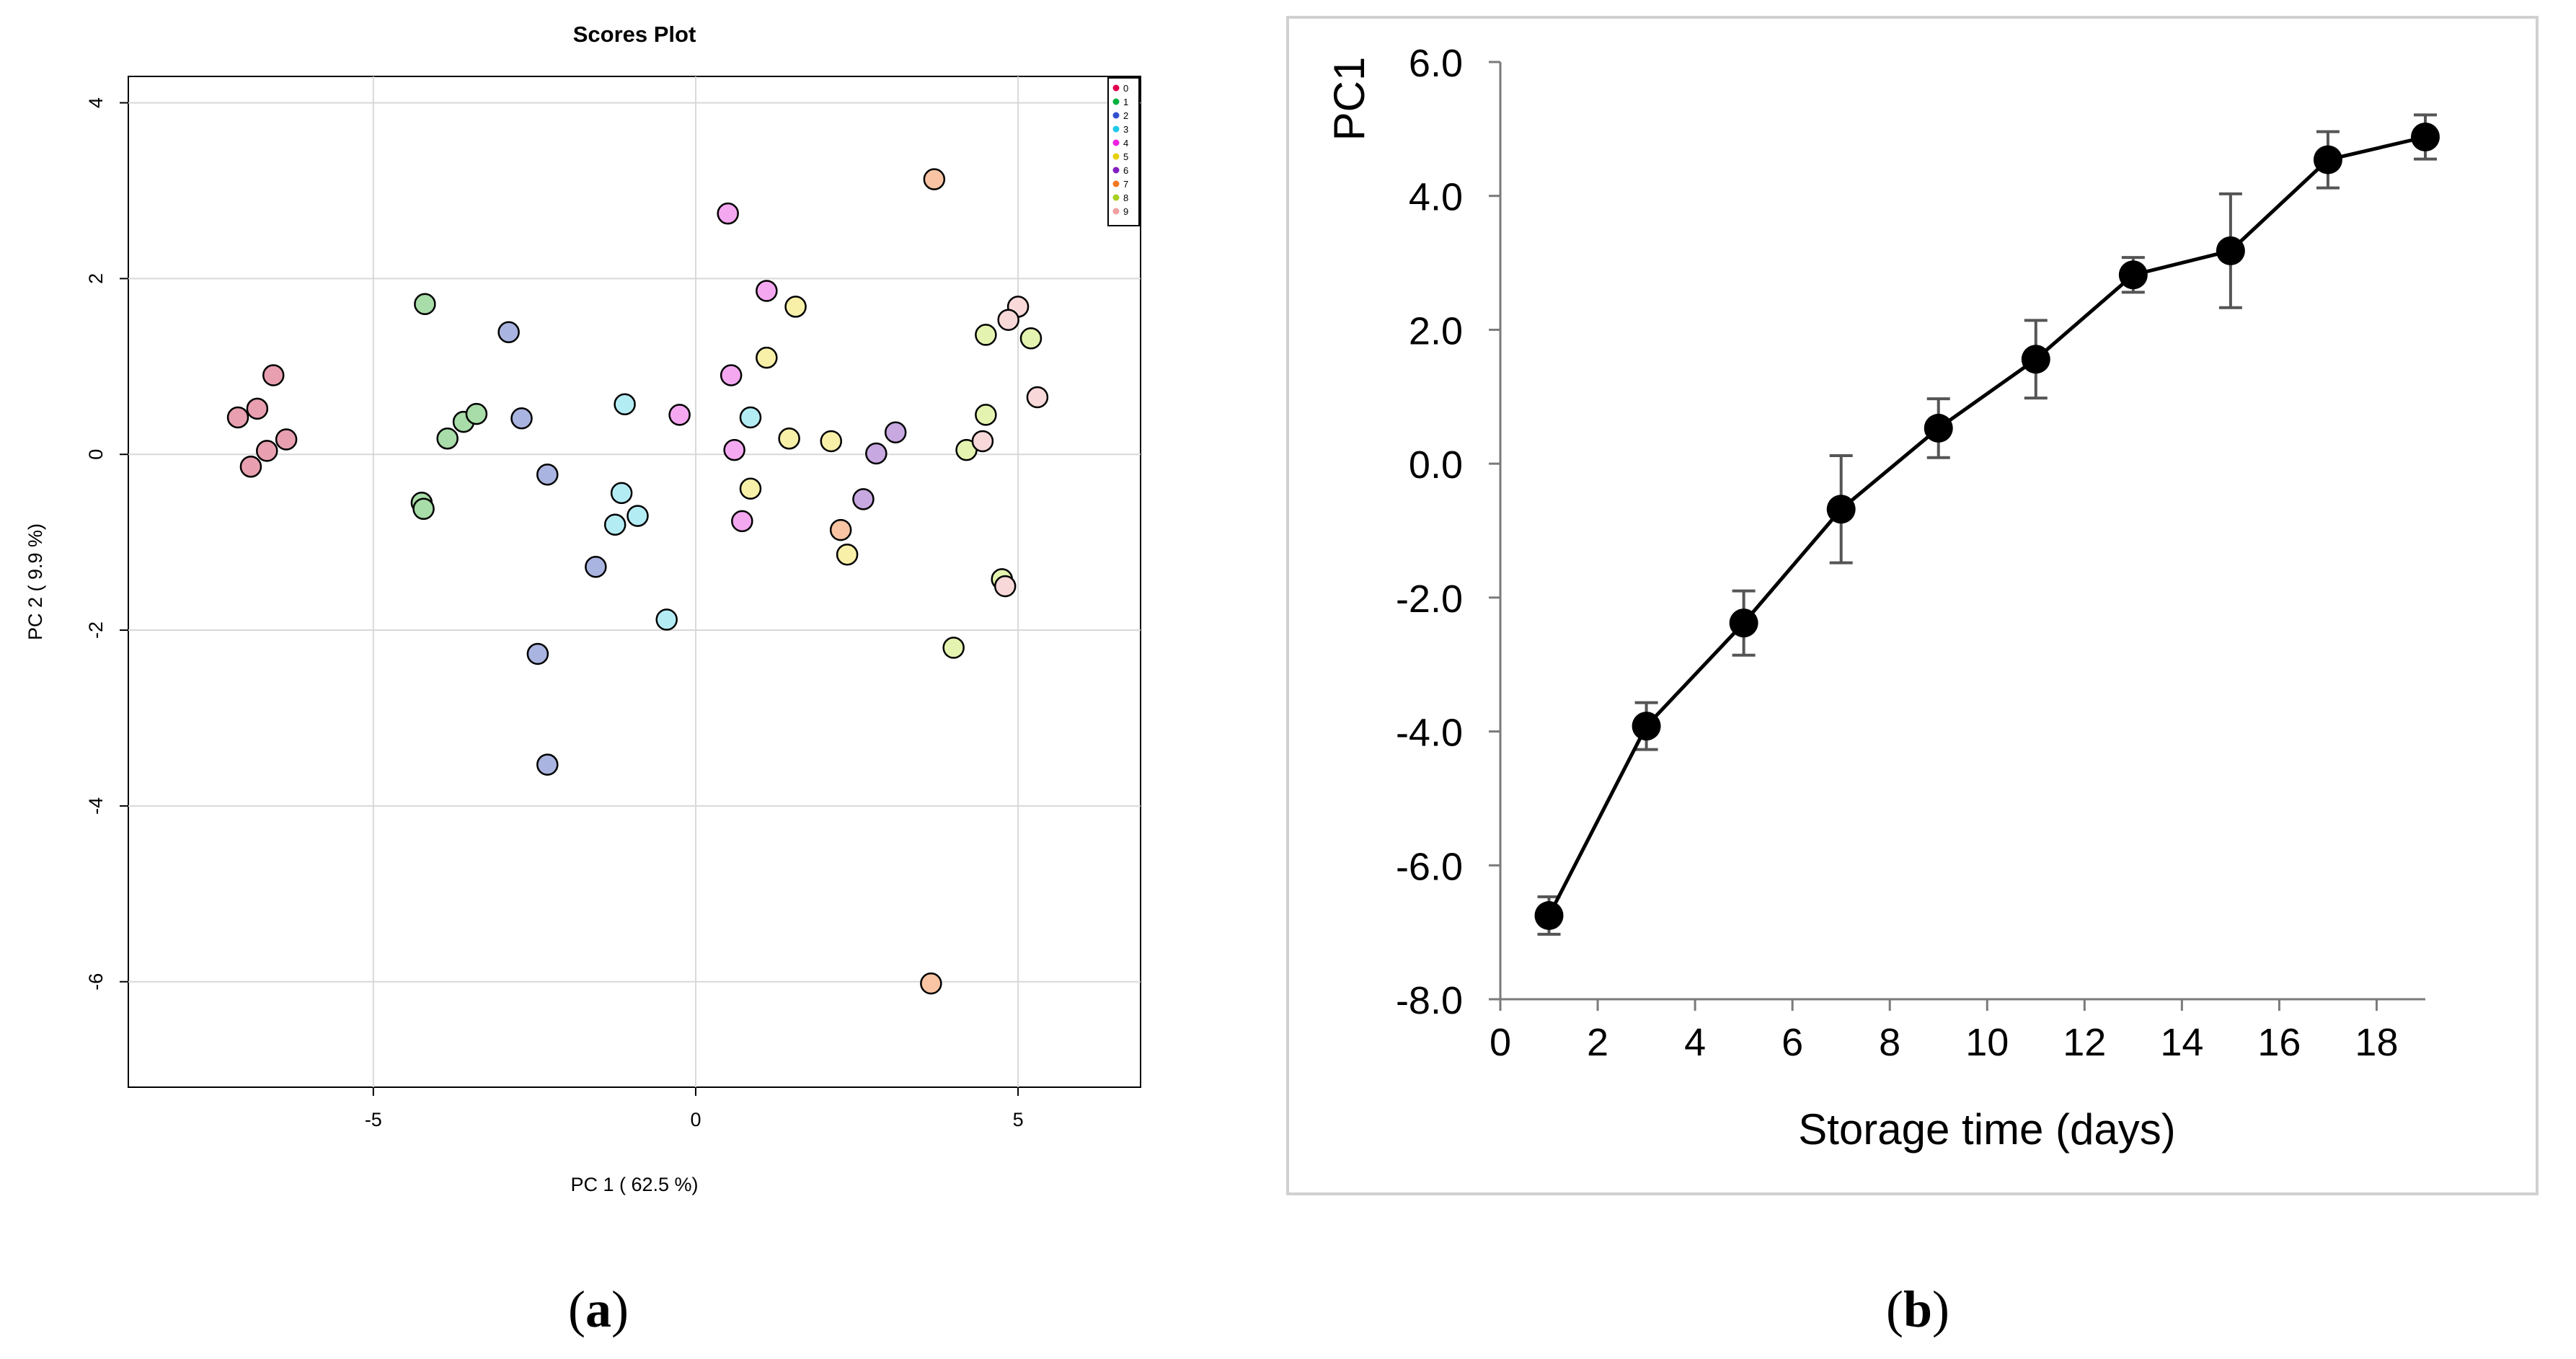 The width and height of the screenshot is (2576, 1359). What do you see at coordinates (96, 102) in the screenshot?
I see `panel-a-y-tick-label: 4` at bounding box center [96, 102].